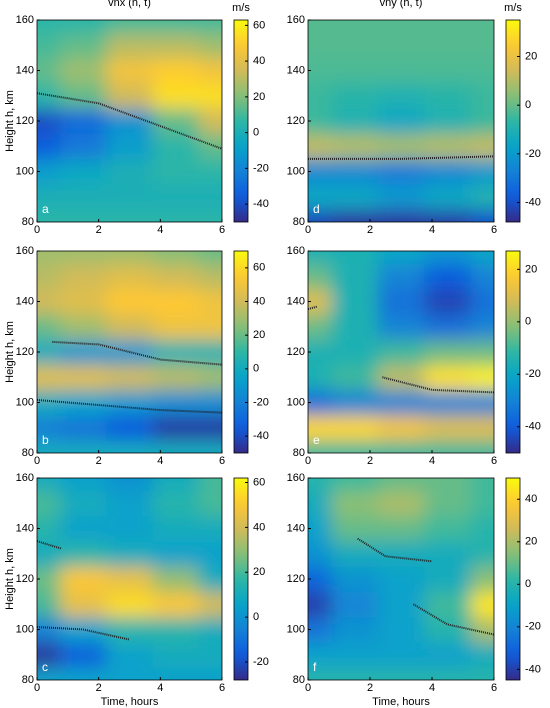 Image resolution: width=550 pixels, height=708 pixels. I want to click on chart-title: vnx (h, t), so click(129, 4).